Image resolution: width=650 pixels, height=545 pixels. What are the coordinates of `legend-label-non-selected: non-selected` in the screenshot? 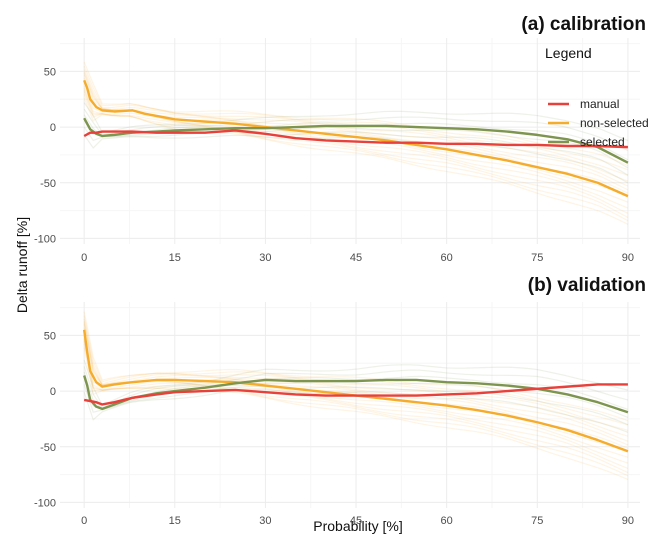 It's located at (614, 123).